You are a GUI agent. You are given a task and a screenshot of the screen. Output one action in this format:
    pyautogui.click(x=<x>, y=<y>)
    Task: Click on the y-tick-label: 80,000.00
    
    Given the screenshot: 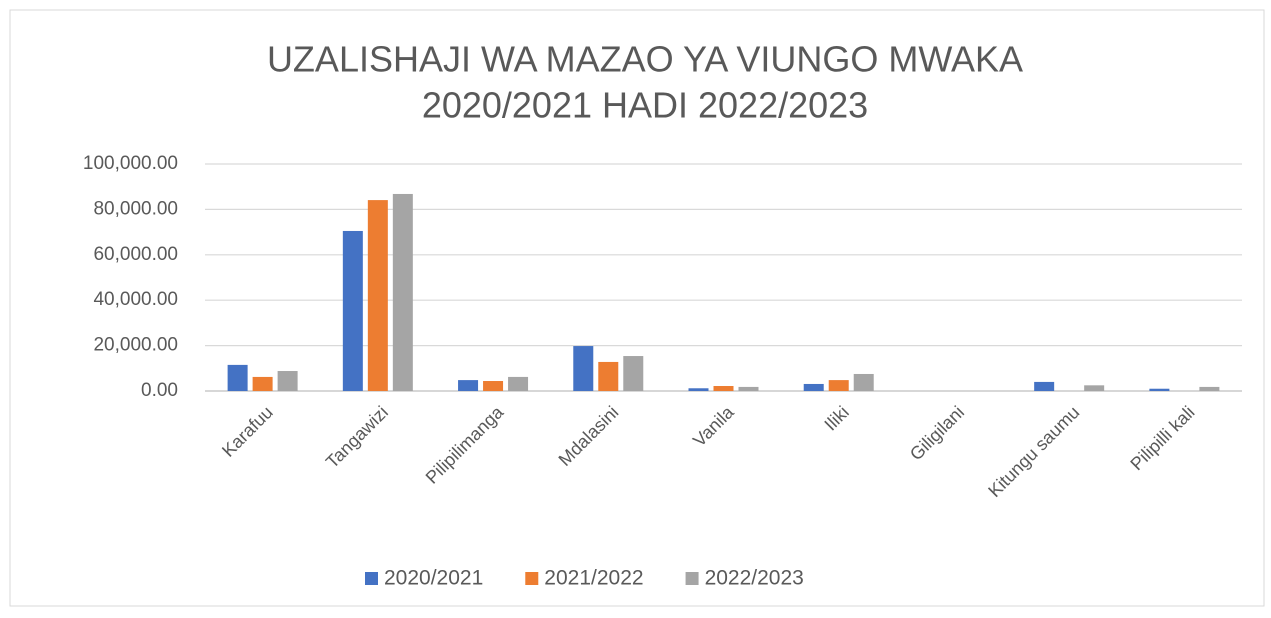 What is the action you would take?
    pyautogui.click(x=135, y=208)
    